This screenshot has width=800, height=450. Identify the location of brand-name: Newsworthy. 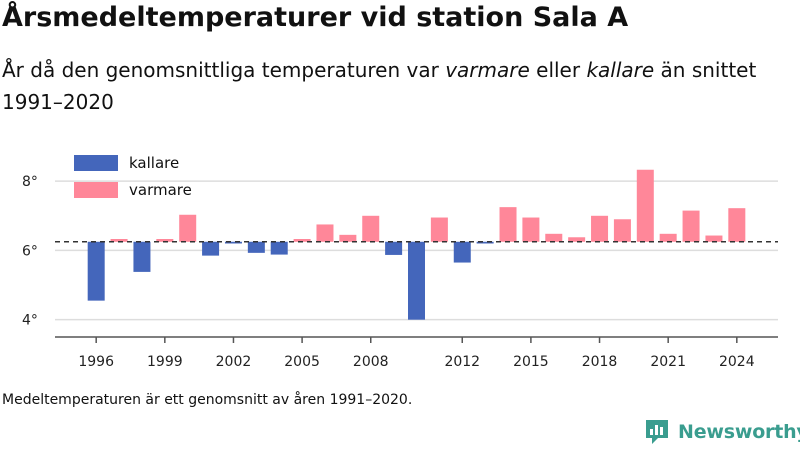
(739, 432).